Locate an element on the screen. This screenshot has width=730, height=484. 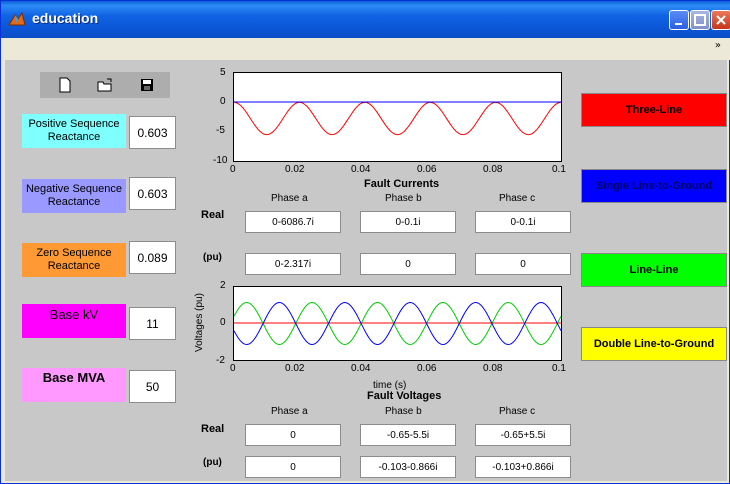
current-pu-label: (pu) is located at coordinates (212, 257).